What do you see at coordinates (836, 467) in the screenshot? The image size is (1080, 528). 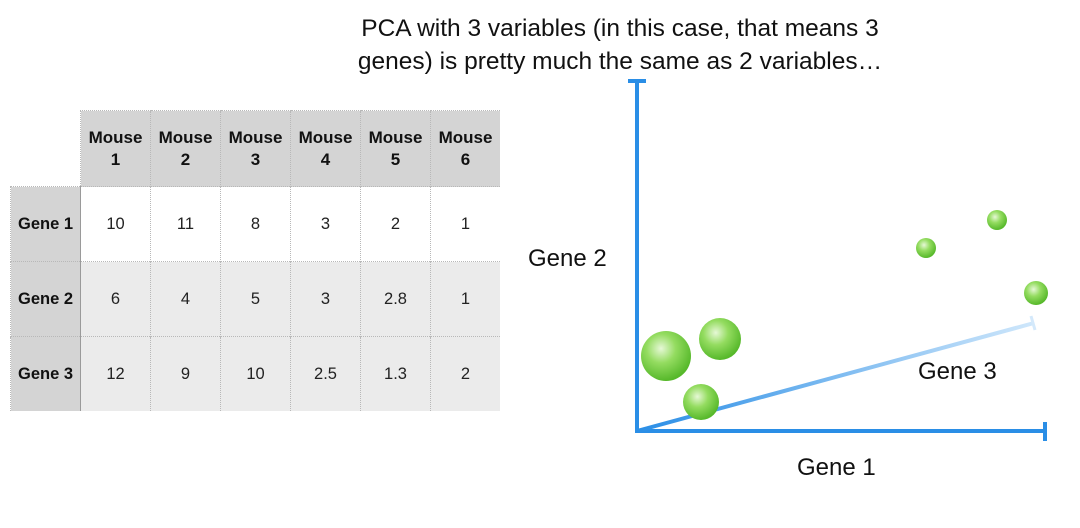 I see `x-axis-label: Gene 1` at bounding box center [836, 467].